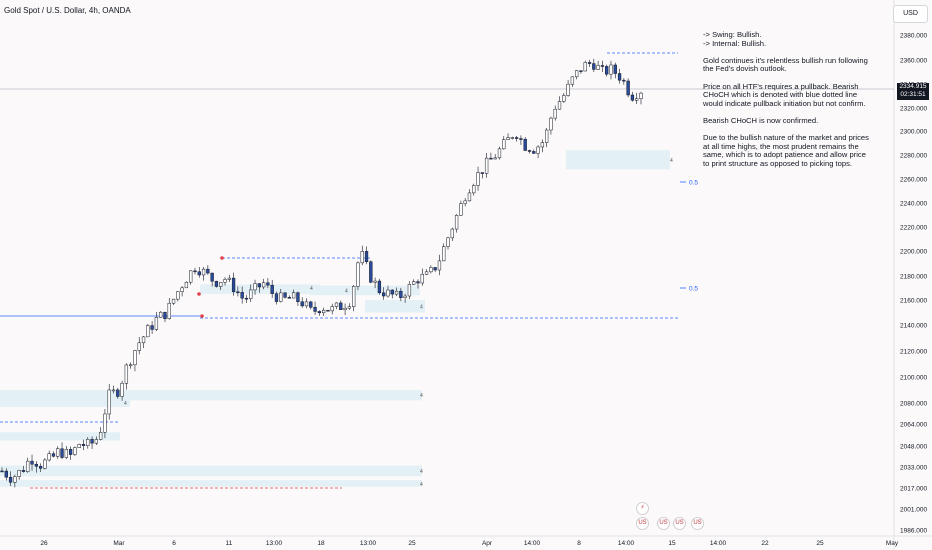  Describe the element at coordinates (199, 294) in the screenshot. I see `swing-point-marker` at that location.